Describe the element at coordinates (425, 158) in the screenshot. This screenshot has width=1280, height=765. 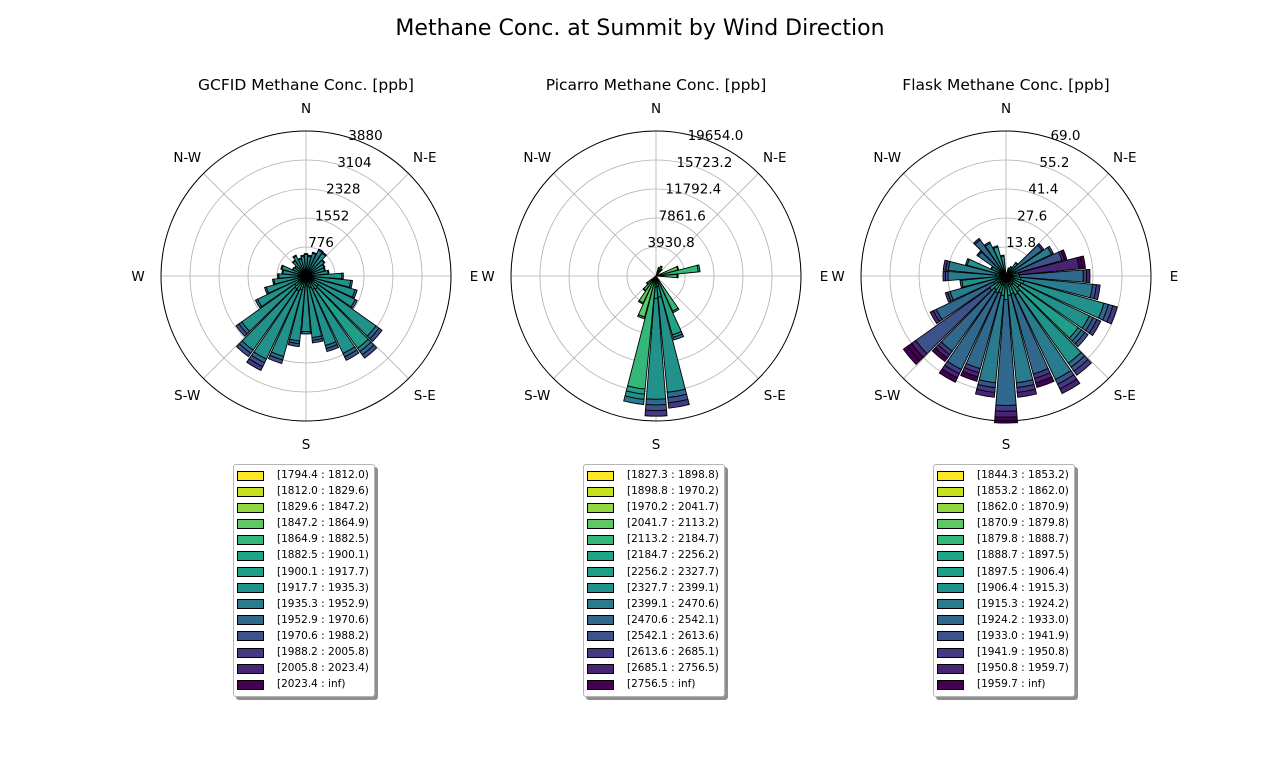
I see `direction-label: N-E` at that location.